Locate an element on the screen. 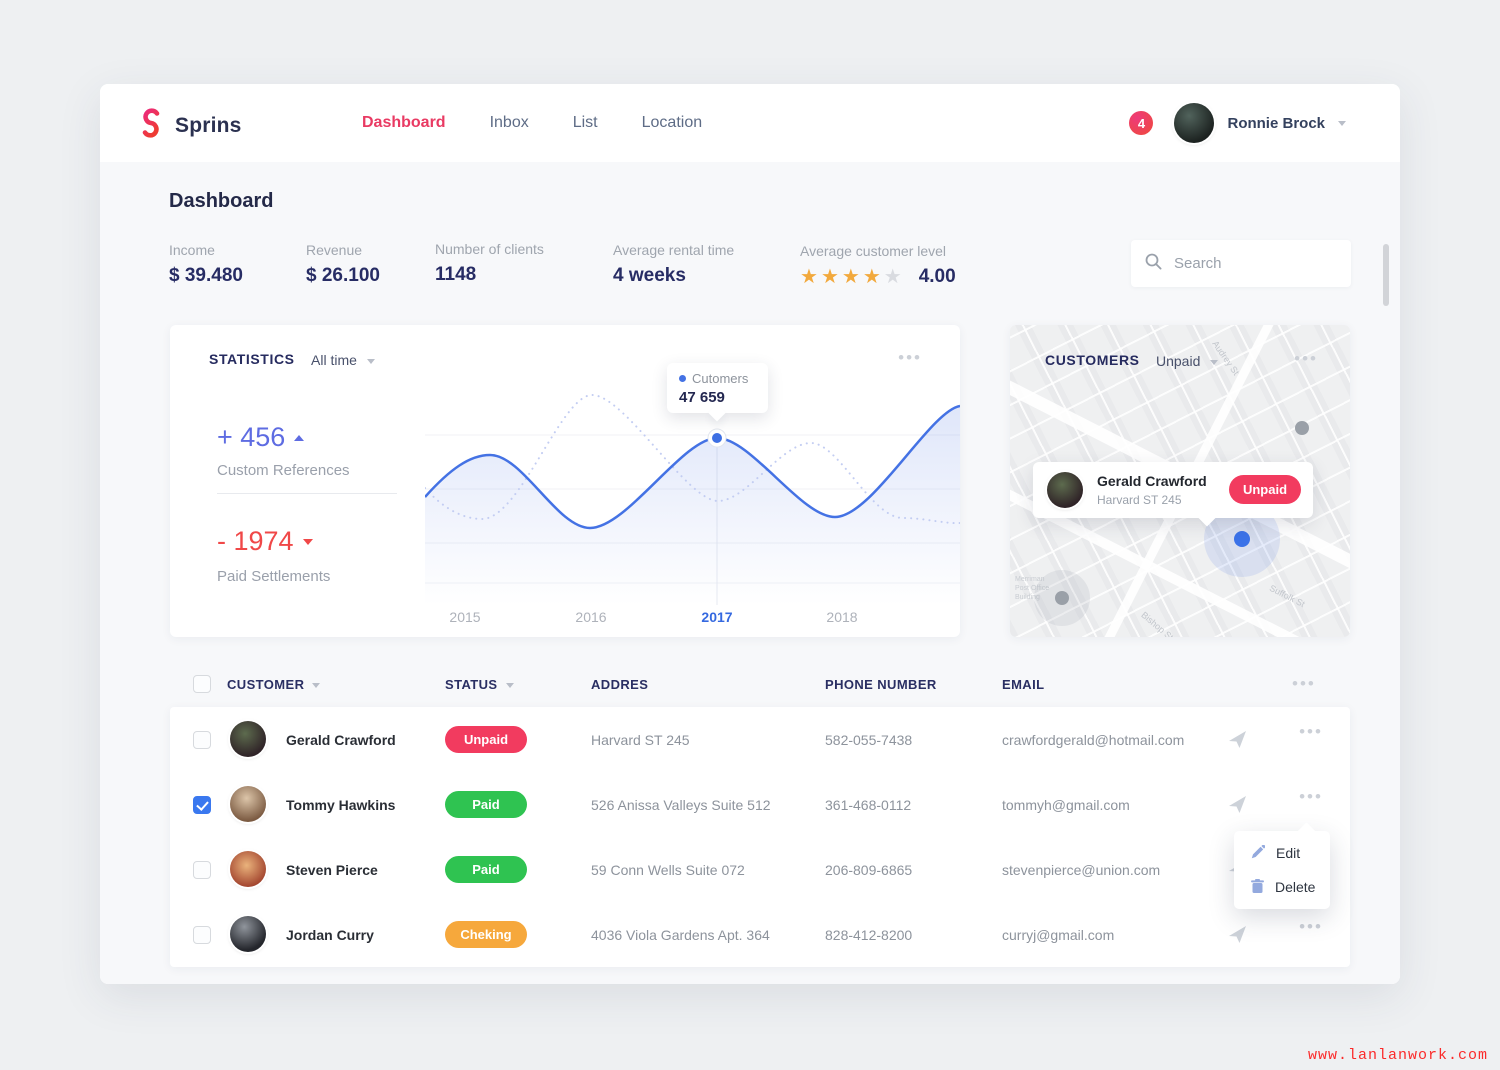  status-filter-label: Unpaid is located at coordinates (1178, 361).